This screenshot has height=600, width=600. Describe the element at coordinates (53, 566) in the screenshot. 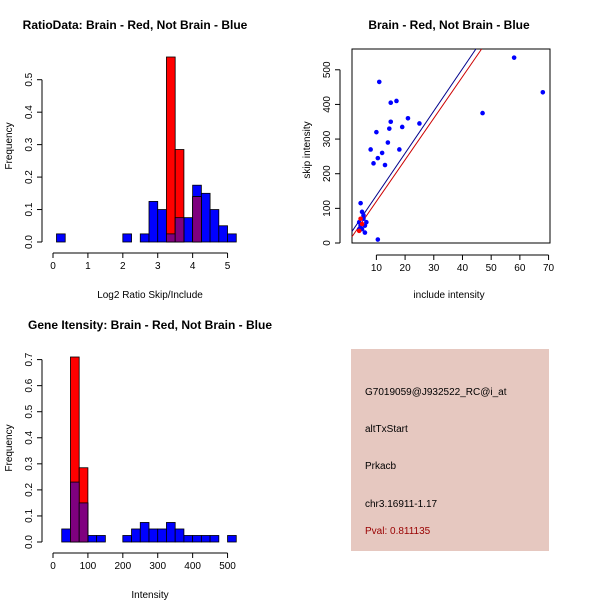

I see `chart3-x-tick-label: 0` at that location.